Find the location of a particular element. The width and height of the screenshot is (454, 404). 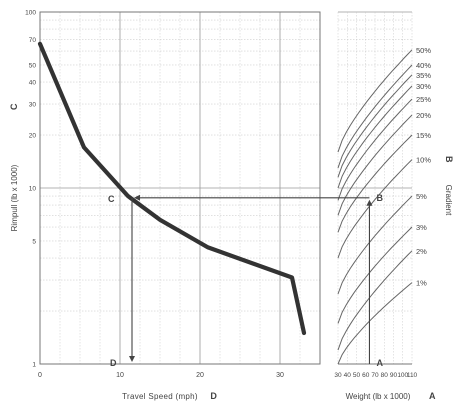

gradient-label: 3% is located at coordinates (421, 227).